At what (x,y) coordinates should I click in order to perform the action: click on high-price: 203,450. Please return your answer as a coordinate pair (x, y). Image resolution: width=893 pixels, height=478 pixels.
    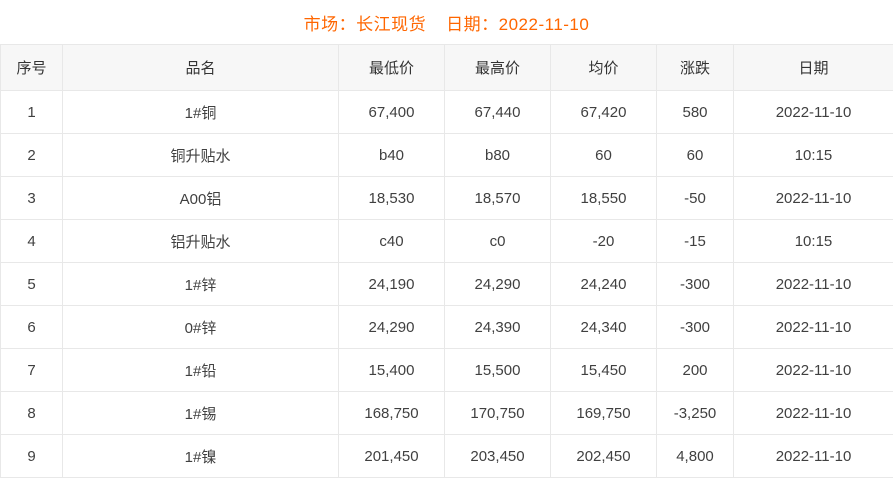
    Looking at the image, I should click on (497, 456).